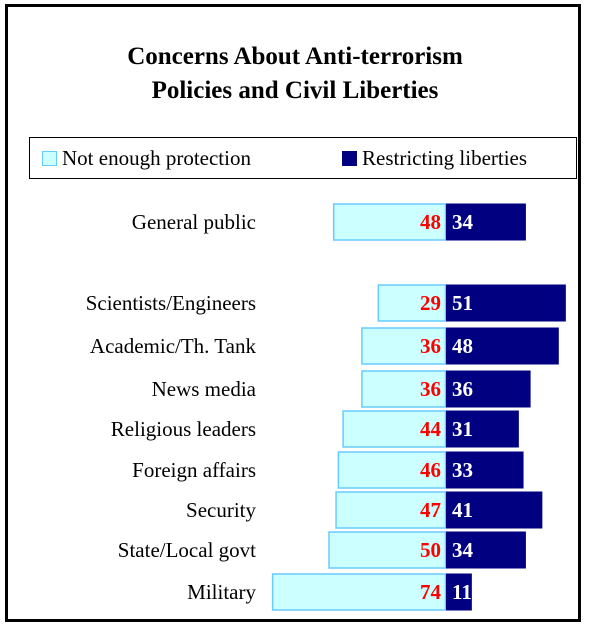  I want to click on bar-not-enough-protection-security, so click(391, 510).